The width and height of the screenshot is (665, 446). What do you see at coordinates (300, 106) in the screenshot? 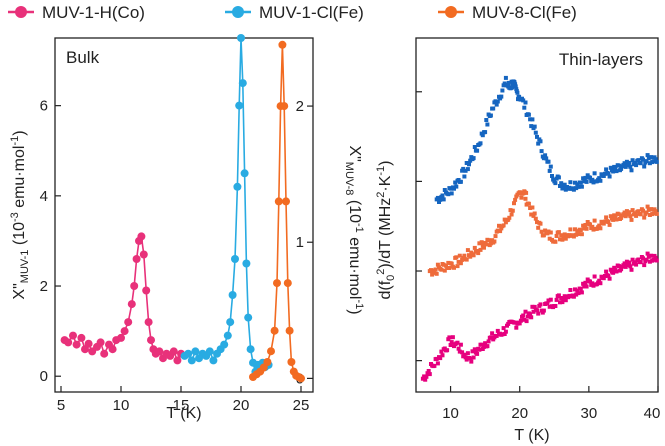
I see `bulk-right-y-tick-label: 2` at bounding box center [300, 106].